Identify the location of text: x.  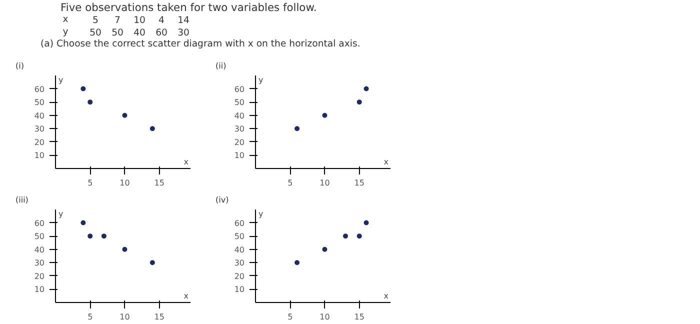
(65, 20).